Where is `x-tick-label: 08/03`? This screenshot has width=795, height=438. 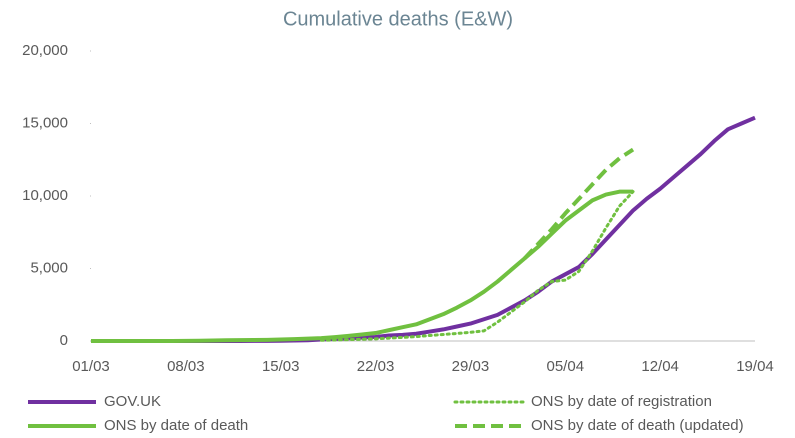 x-tick-label: 08/03 is located at coordinates (186, 366).